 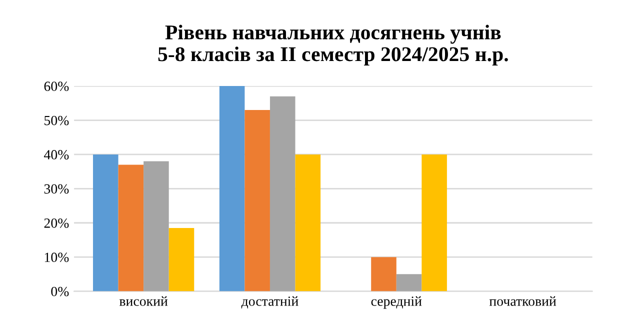 I want to click on y-tick-label: 30%, so click(x=56, y=189).